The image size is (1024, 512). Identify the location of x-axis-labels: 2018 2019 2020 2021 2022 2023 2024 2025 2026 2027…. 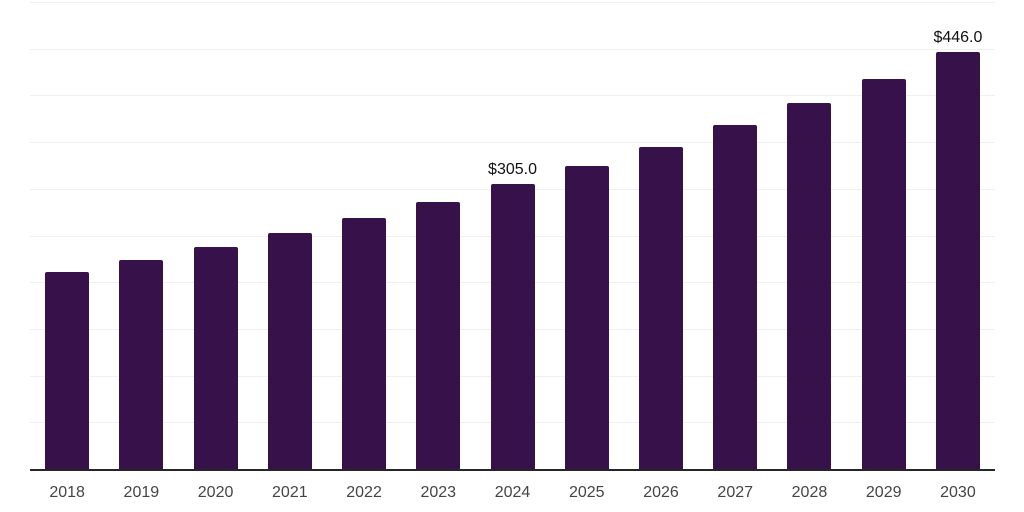
(512, 486).